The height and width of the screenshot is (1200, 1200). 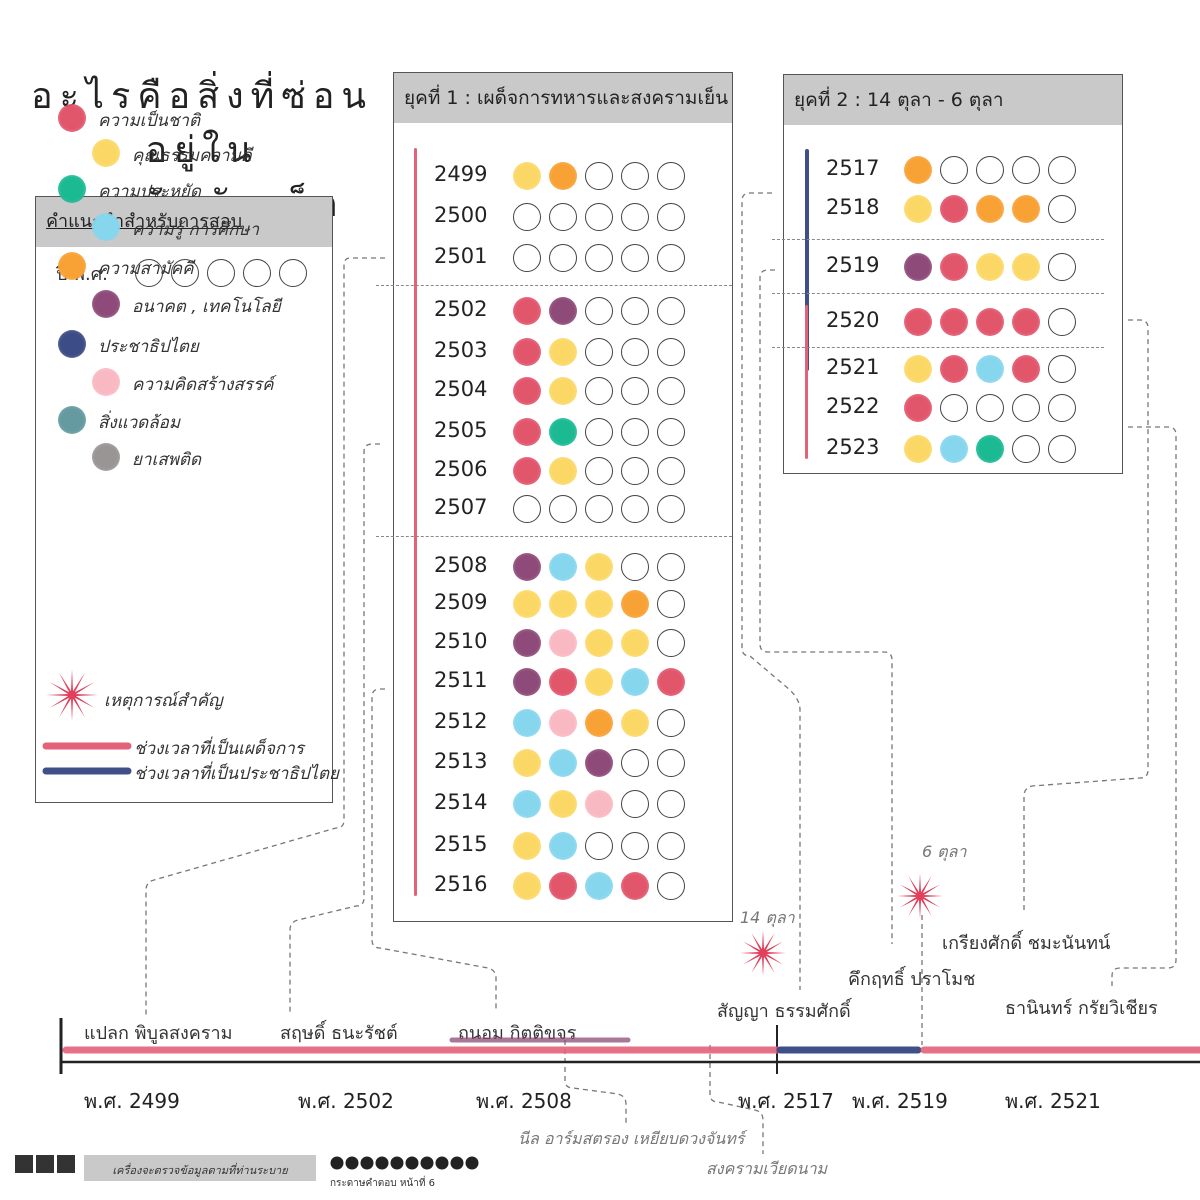 I want to click on era1-year-2506: 2506, so click(x=461, y=469).